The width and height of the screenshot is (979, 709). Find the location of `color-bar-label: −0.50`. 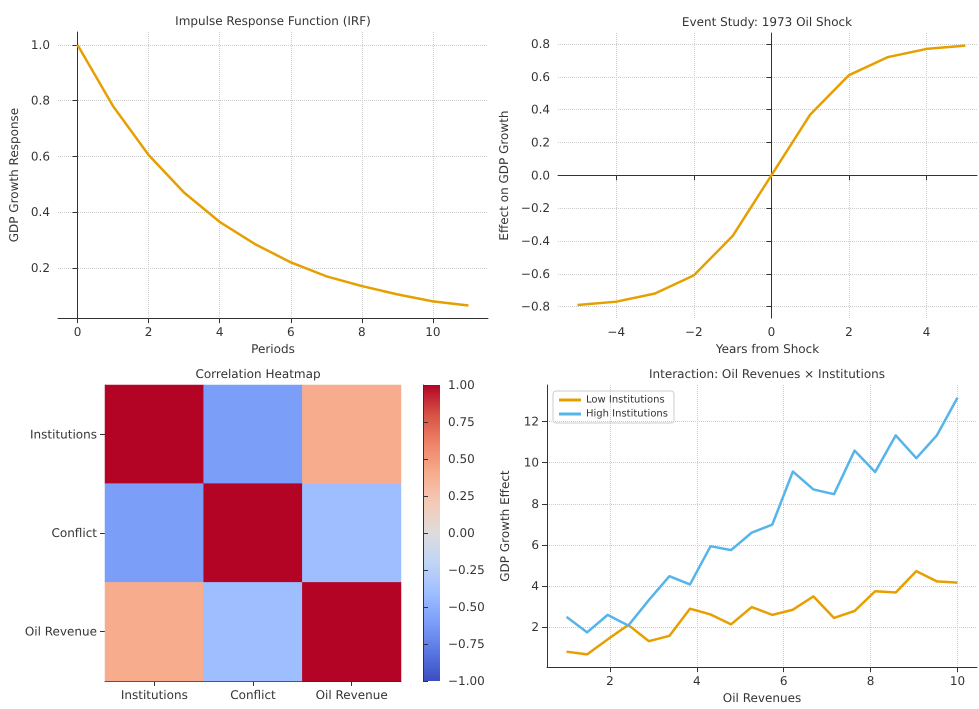

color-bar-label: −0.50 is located at coordinates (466, 607).